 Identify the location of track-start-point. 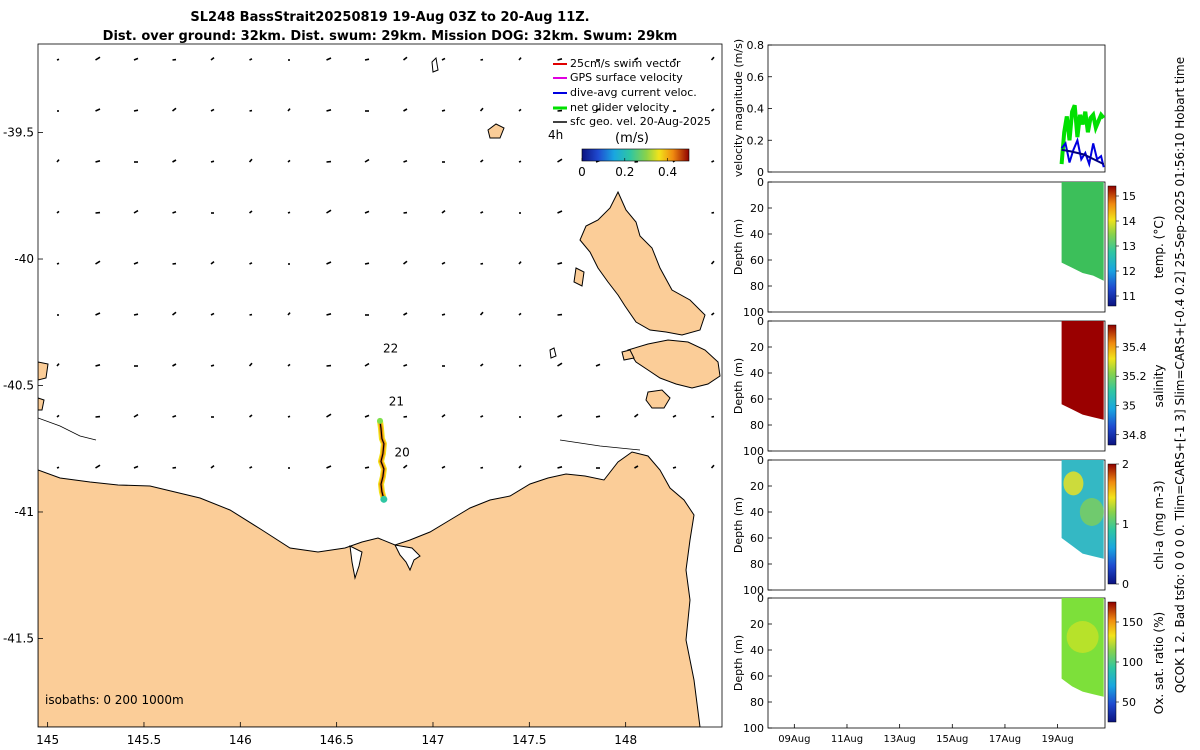
(380, 420).